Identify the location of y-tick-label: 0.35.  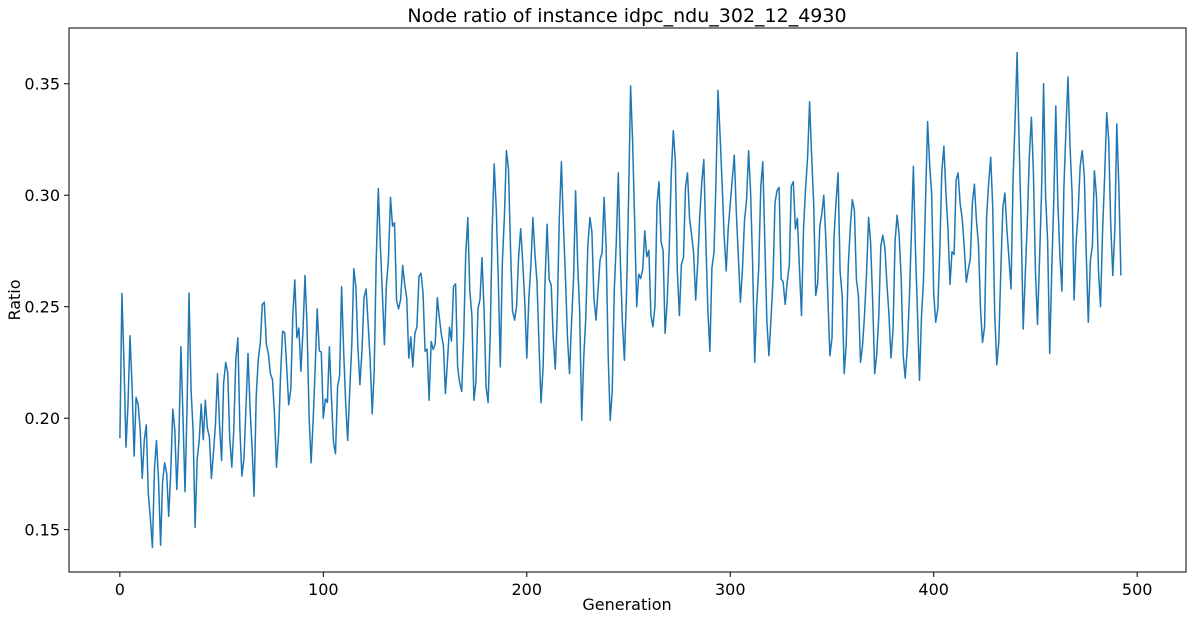
(42, 84).